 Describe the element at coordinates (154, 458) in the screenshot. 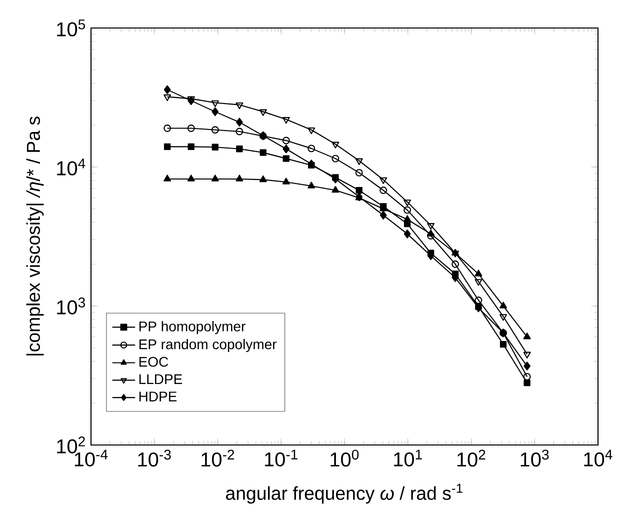

I see `x-tick-label: 10$^{-3}$` at that location.